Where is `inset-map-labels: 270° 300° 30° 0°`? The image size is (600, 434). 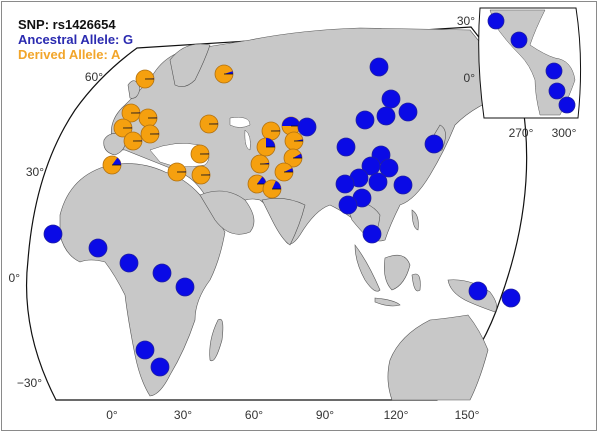
inset-map-labels: 270° 300° 30° 0° is located at coordinates (517, 77).